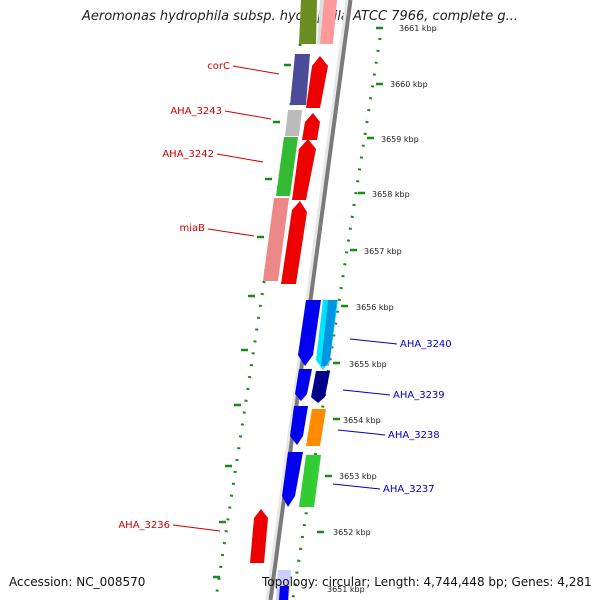 This screenshot has height=600, width=600. What do you see at coordinates (418, 28) in the screenshot?
I see `scale-tick-label: 3661 kbp` at bounding box center [418, 28].